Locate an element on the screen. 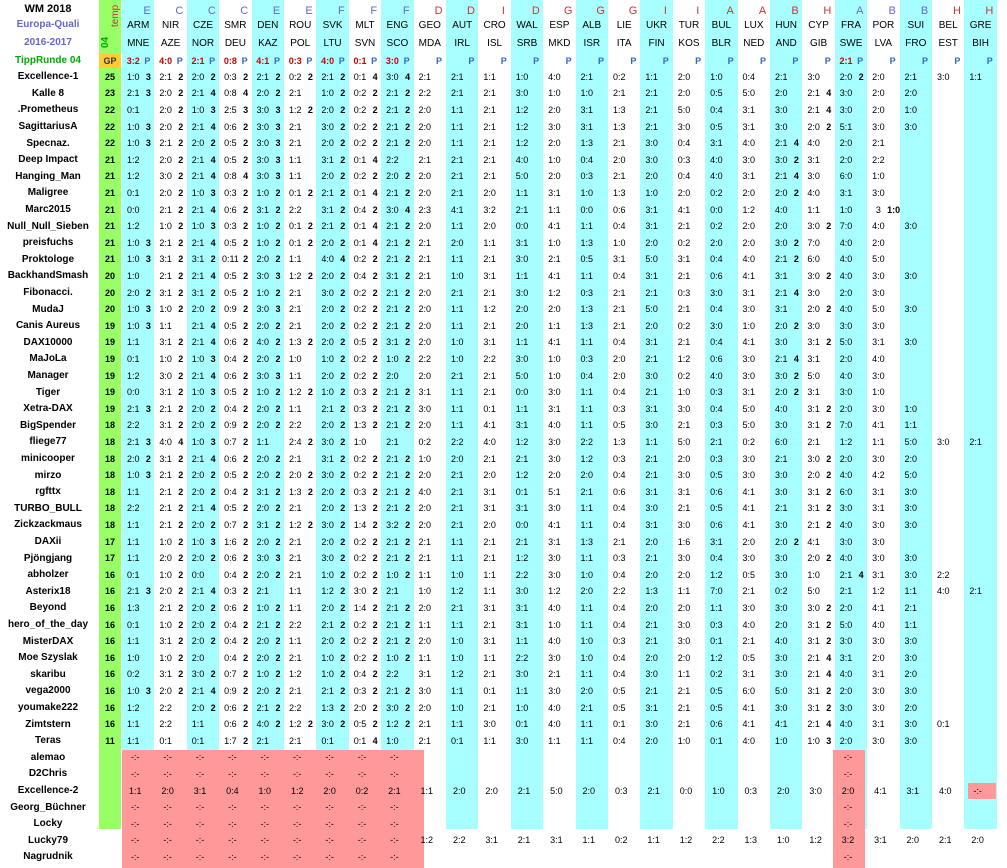  player-name: DAXii is located at coordinates (48, 542).